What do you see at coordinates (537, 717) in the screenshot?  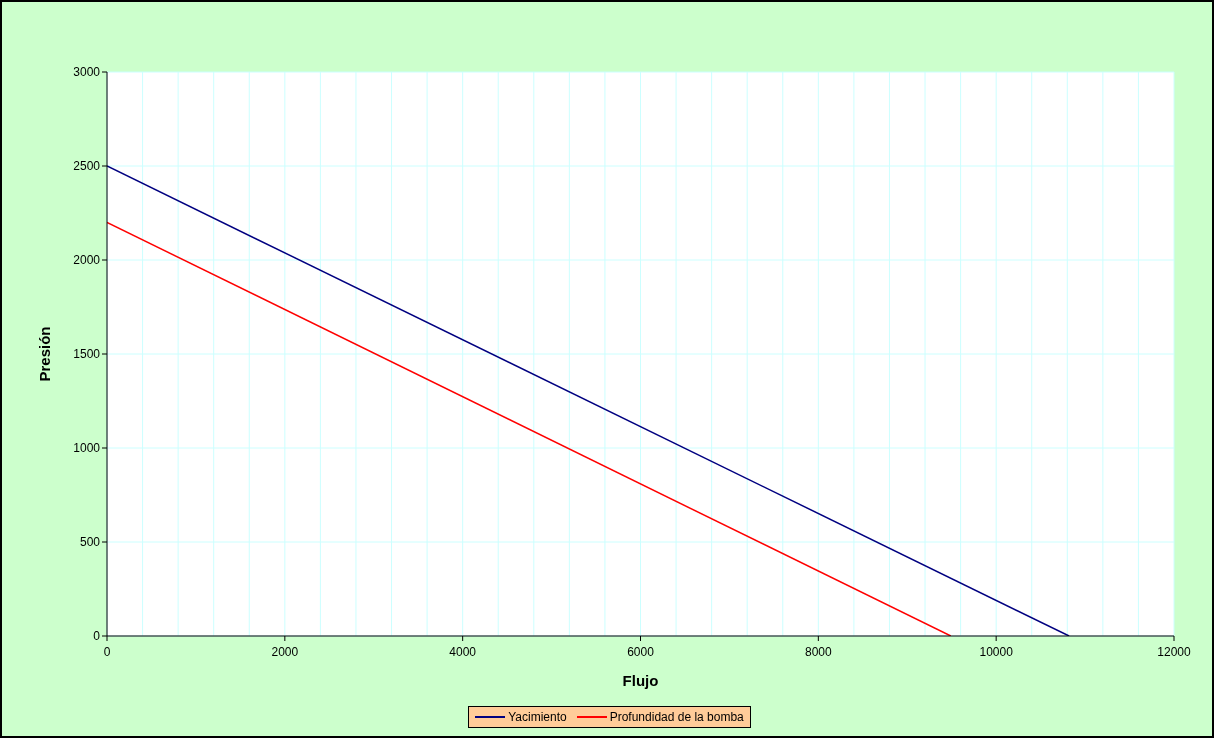 I see `legend-label: Yacimiento` at bounding box center [537, 717].